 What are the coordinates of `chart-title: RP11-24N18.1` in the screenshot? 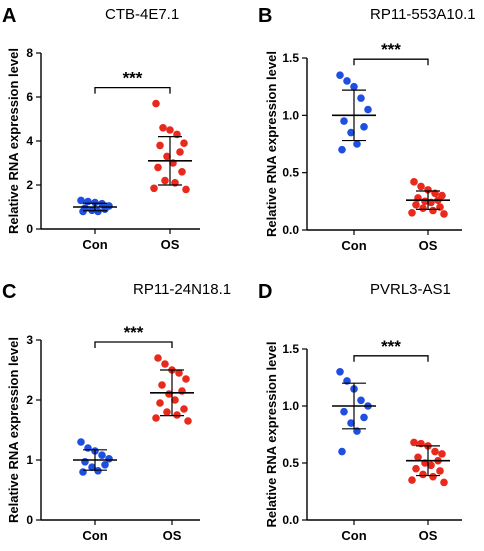 It's located at (182, 289).